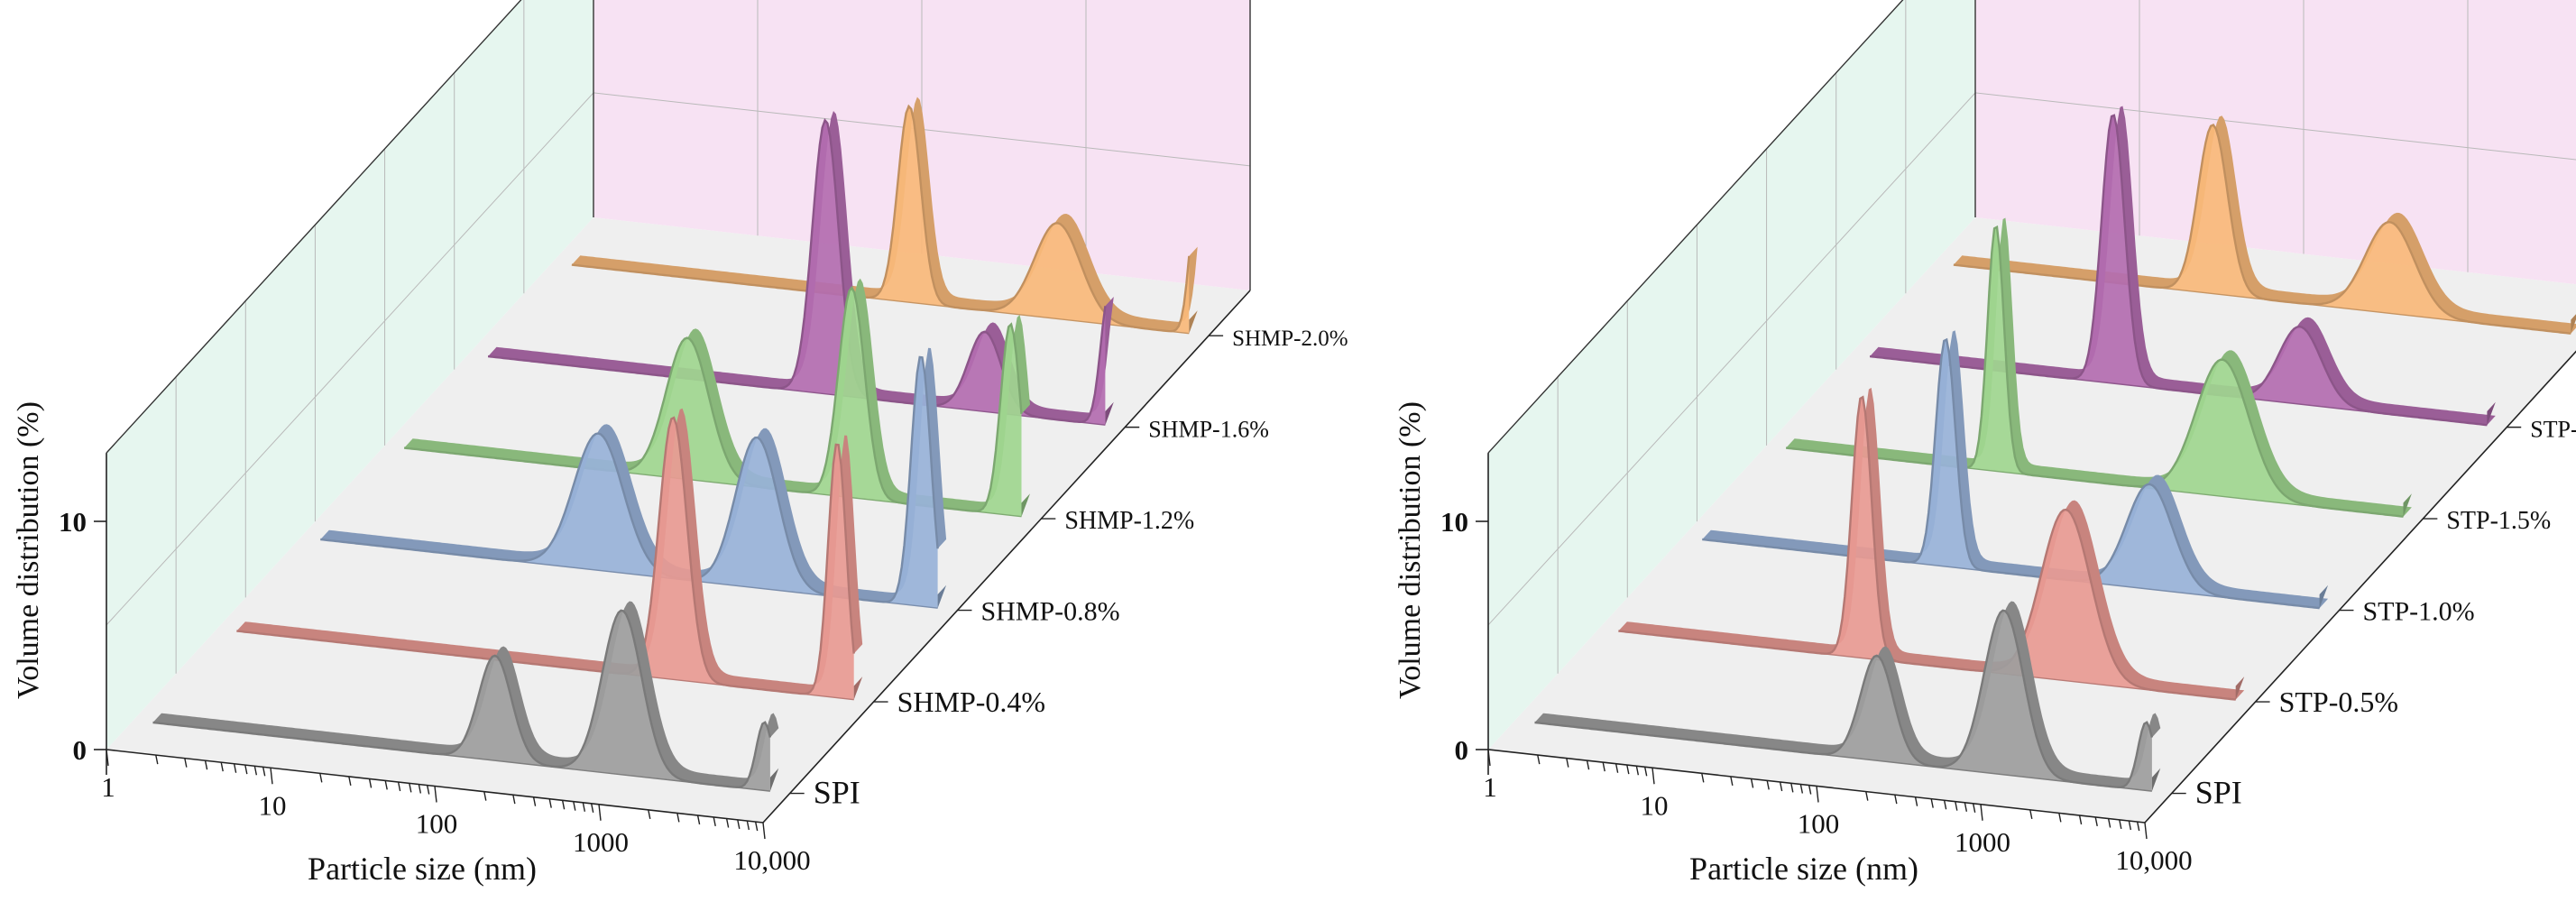 The width and height of the screenshot is (2576, 902). What do you see at coordinates (2339, 702) in the screenshot?
I see `series-label: STP-0.5%` at bounding box center [2339, 702].